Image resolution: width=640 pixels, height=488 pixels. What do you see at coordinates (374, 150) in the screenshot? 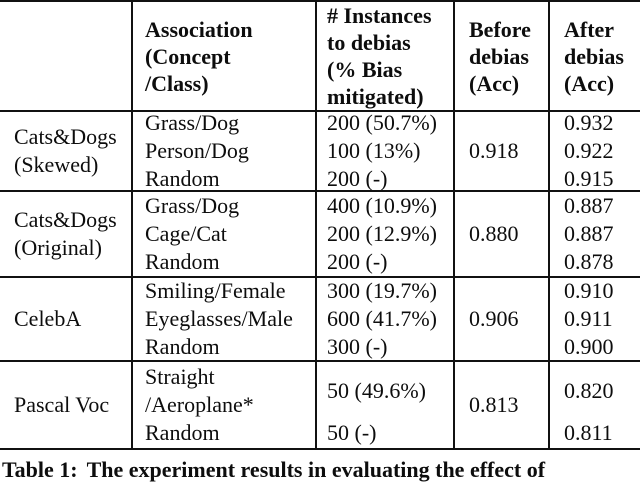
I see `instances-value: 100 (13%)` at bounding box center [374, 150].